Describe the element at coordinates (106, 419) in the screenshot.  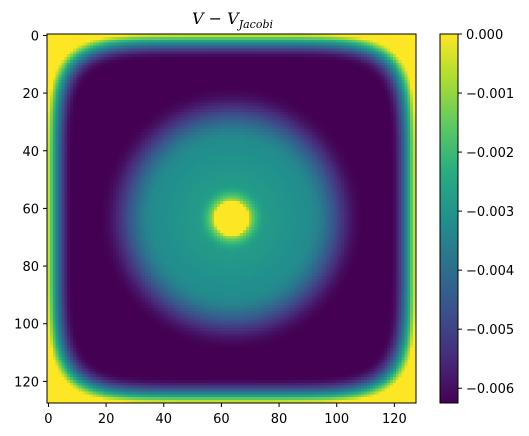
I see `x-tick-label: 20` at that location.